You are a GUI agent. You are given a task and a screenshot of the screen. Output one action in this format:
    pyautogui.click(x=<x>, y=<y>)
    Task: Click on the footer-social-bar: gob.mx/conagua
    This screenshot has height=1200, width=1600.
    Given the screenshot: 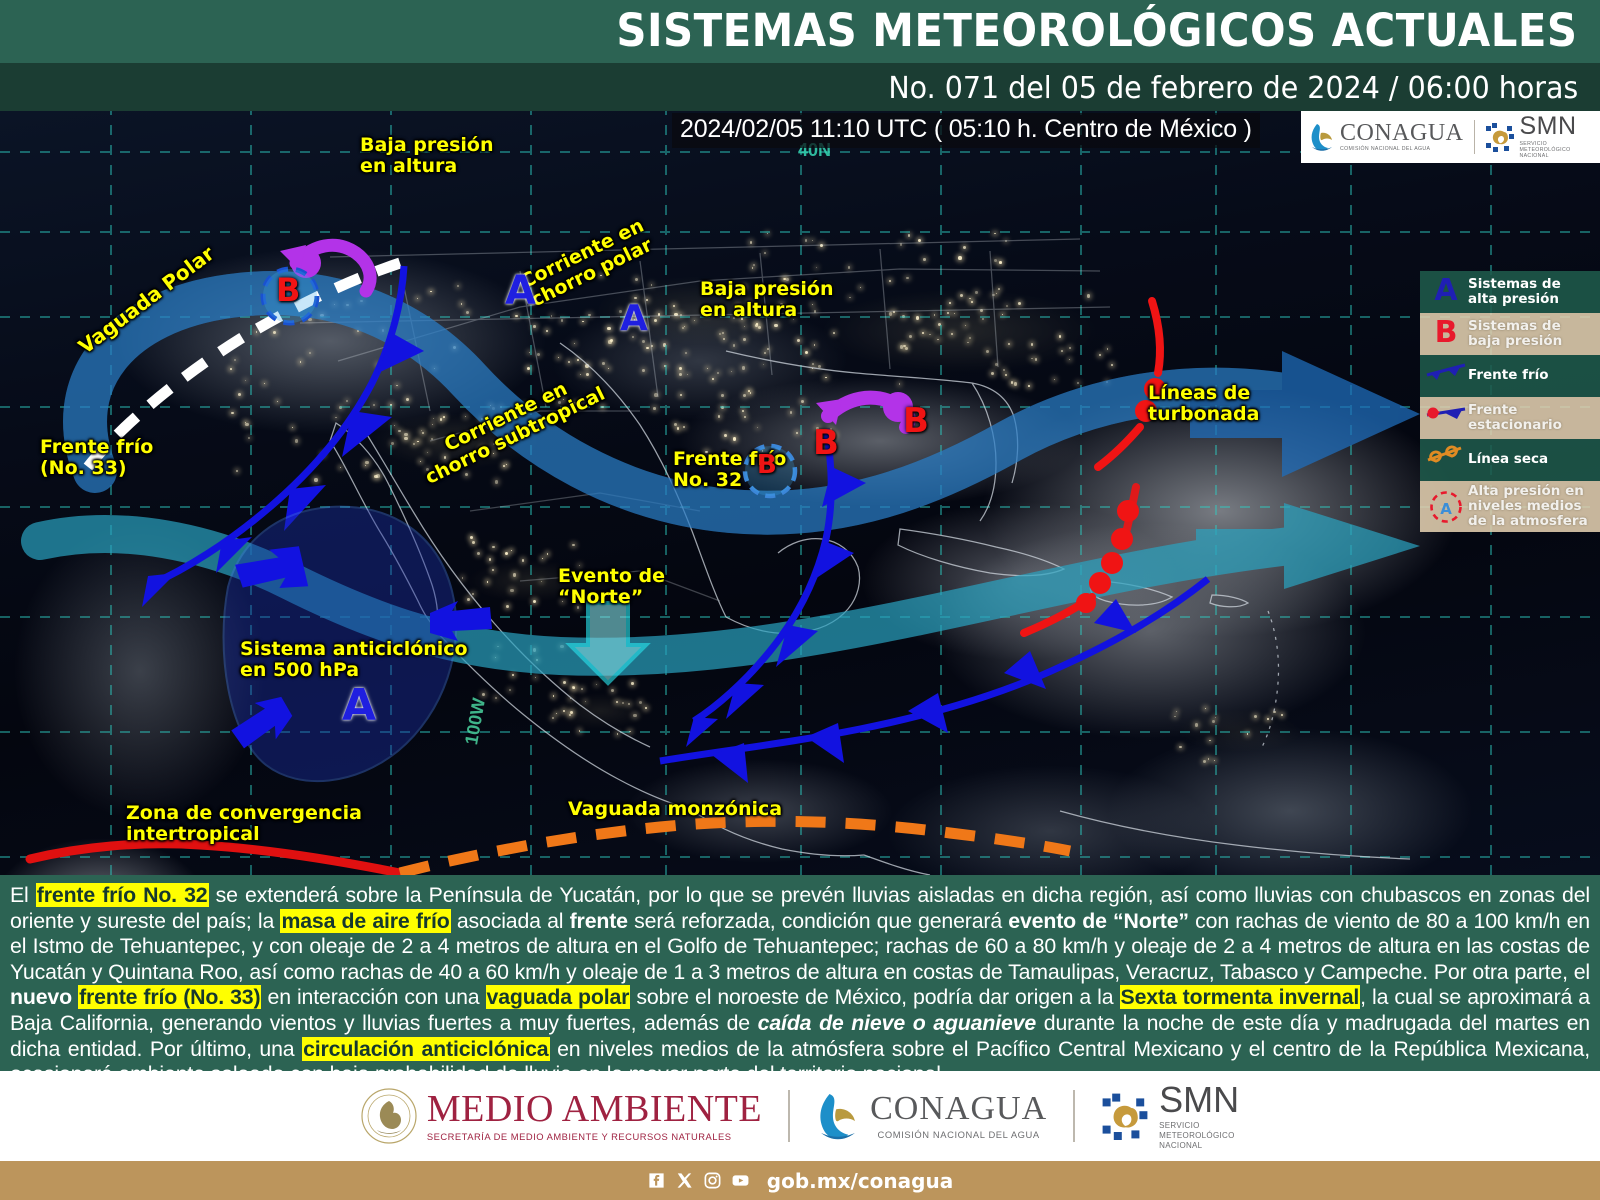 What is the action you would take?
    pyautogui.click(x=800, y=1180)
    